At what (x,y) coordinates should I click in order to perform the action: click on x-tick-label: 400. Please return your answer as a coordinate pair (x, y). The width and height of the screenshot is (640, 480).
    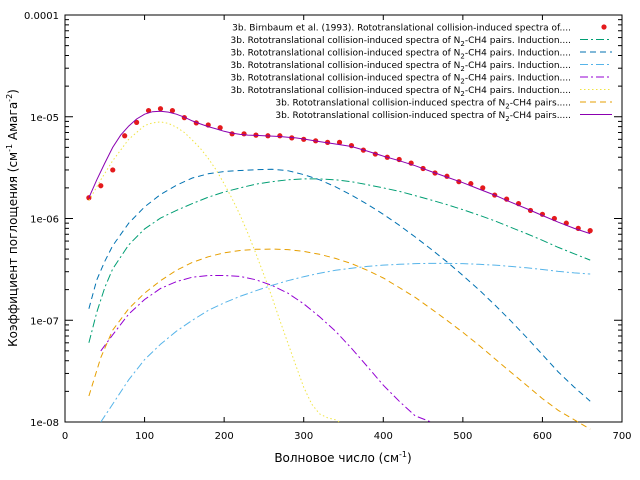
    Looking at the image, I should click on (383, 436).